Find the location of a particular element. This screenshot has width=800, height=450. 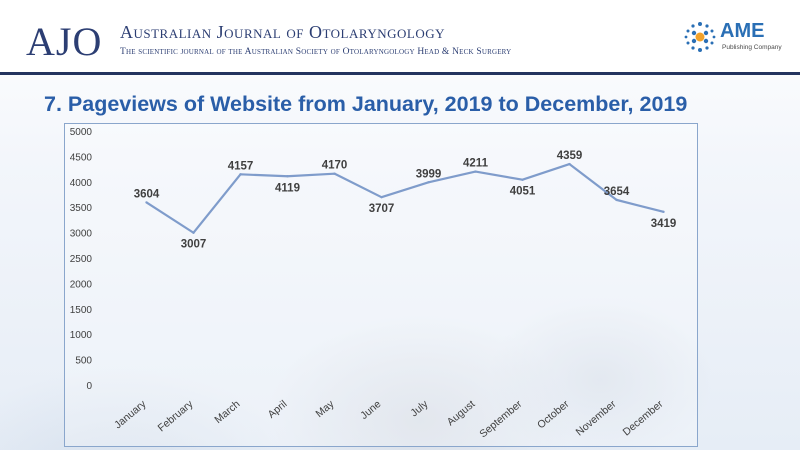

y-tick-label: 3500 is located at coordinates (81, 208).